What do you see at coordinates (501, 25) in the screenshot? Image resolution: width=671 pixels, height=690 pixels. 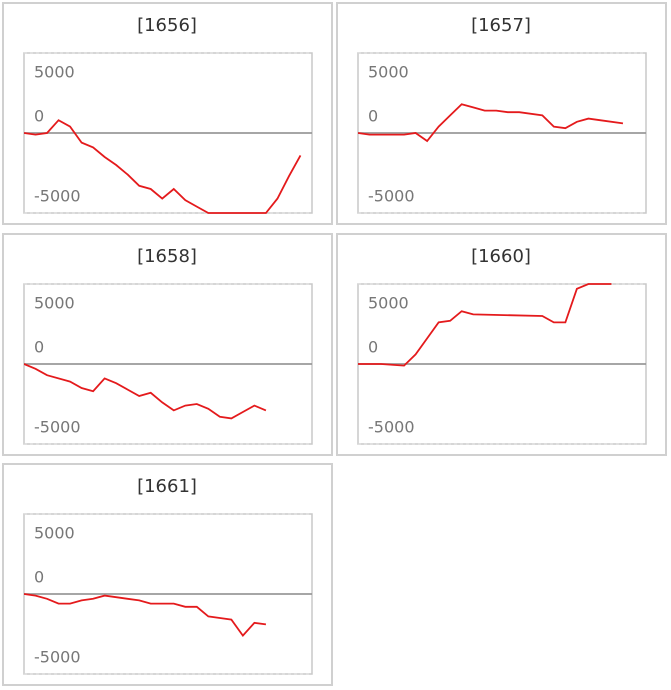 I see `chart-title: [1657]` at bounding box center [501, 25].